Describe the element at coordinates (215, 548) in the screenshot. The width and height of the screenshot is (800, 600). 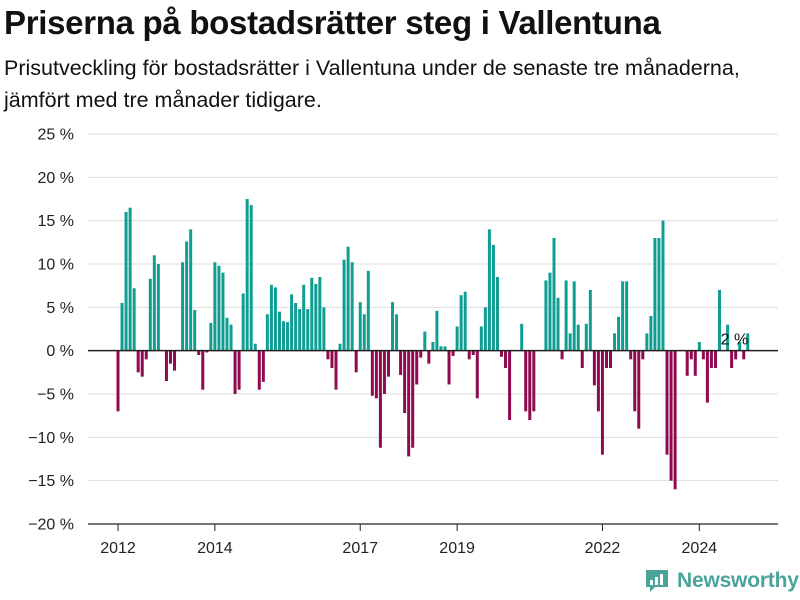
I see `x-tick-label: 2014` at that location.